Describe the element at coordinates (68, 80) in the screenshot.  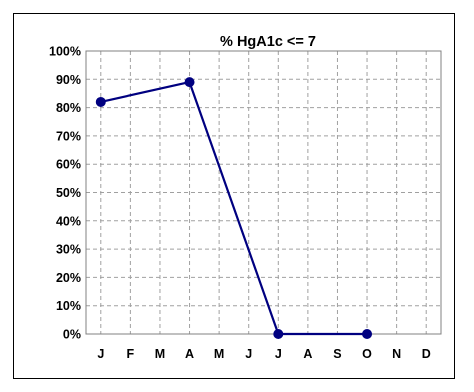
I see `y-tick-label: 90%` at that location.